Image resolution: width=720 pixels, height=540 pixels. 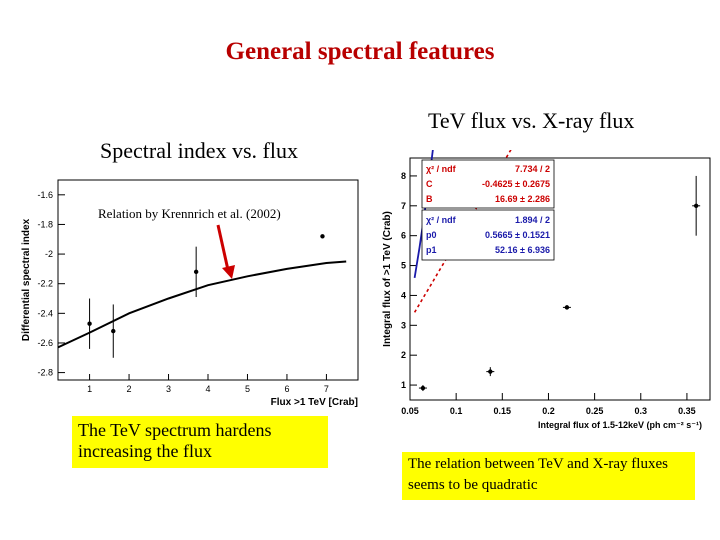 I want to click on y-tick-label: -2.8, so click(x=45, y=373).